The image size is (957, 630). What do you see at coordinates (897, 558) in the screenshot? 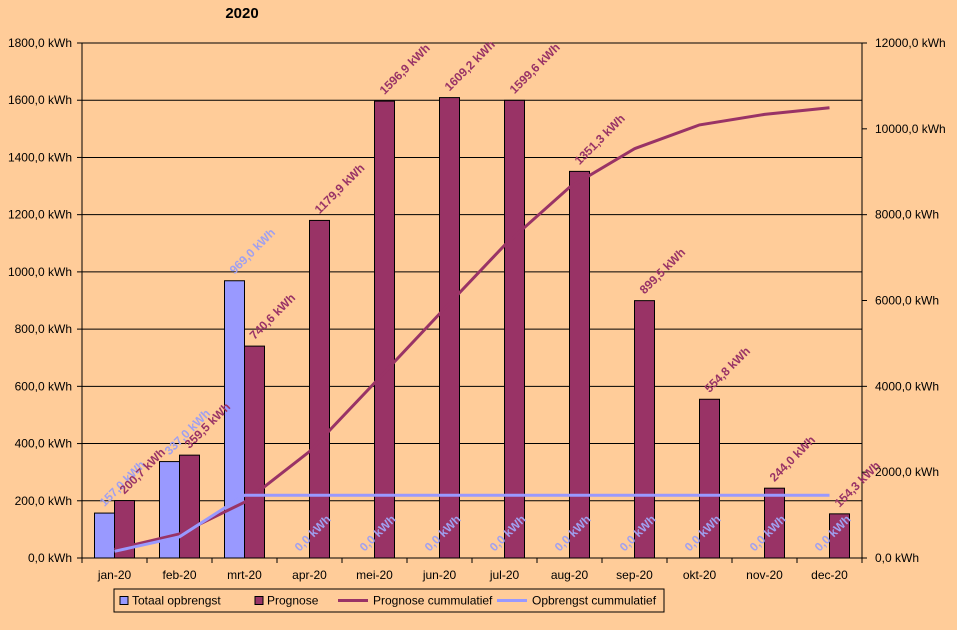
I see `y-tick-label-right: 0,0 kWh` at bounding box center [897, 558].